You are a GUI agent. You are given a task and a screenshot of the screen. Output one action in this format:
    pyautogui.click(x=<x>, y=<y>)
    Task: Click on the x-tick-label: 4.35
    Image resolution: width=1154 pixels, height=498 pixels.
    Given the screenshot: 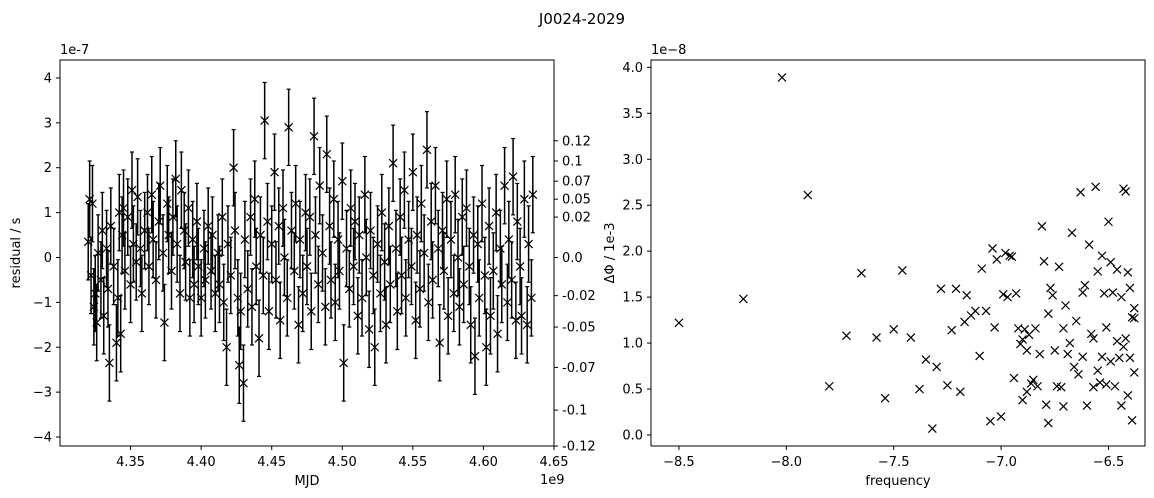 What is the action you would take?
    pyautogui.click(x=130, y=462)
    